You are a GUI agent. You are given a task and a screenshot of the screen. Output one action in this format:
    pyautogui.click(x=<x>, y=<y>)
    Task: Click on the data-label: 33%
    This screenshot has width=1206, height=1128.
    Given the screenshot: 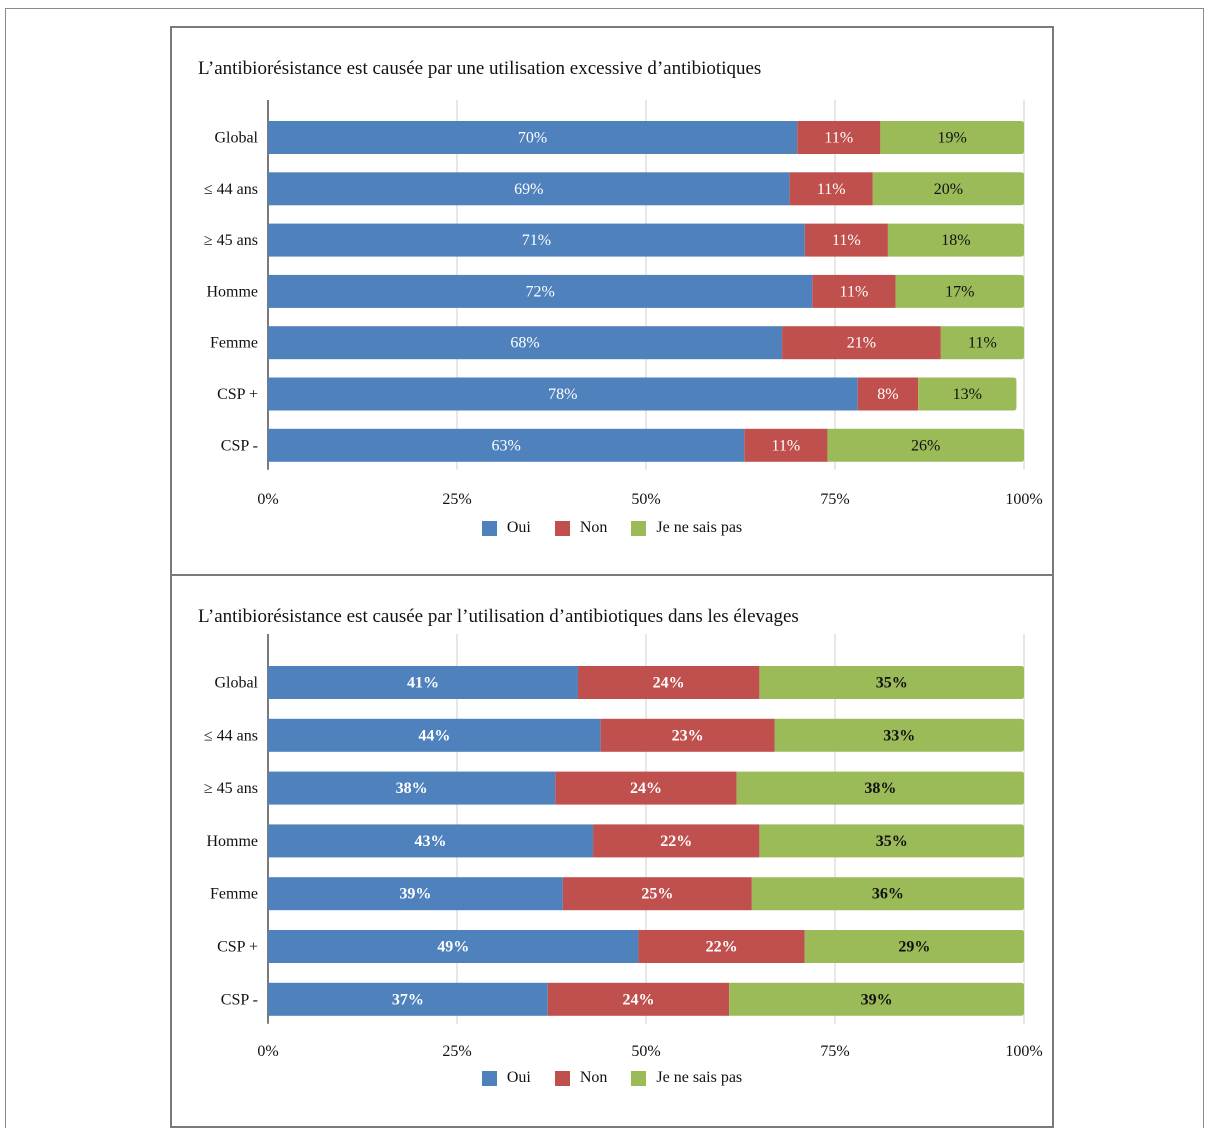 What is the action you would take?
    pyautogui.click(x=899, y=735)
    